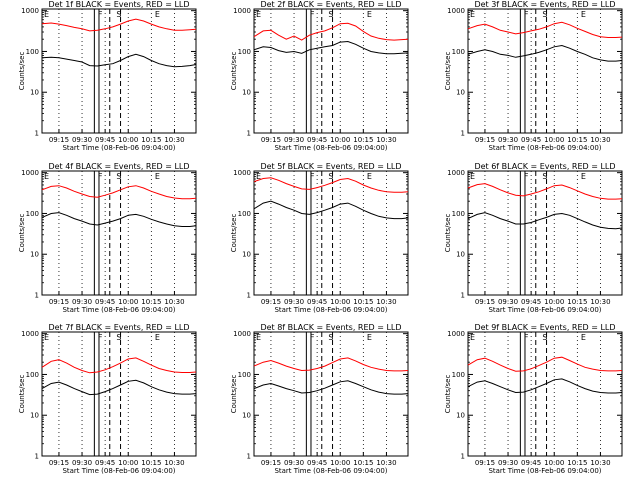  What do you see at coordinates (118, 4) in the screenshot?
I see `panel-title: Det 1f BLACK = Events, RED = LLD` at bounding box center [118, 4].